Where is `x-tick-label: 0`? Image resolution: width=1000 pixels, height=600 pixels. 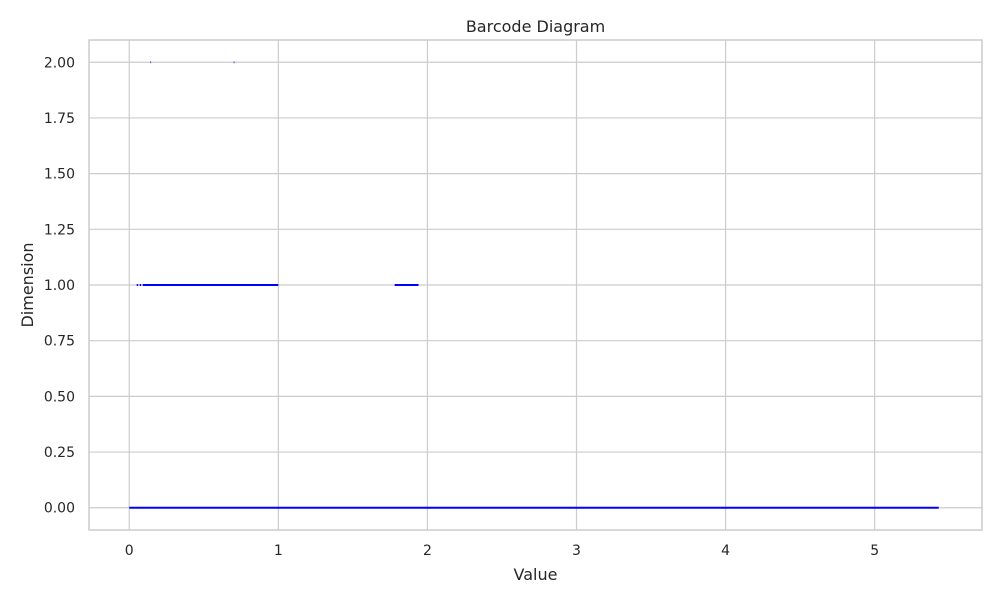
x-tick-label: 0 is located at coordinates (129, 551).